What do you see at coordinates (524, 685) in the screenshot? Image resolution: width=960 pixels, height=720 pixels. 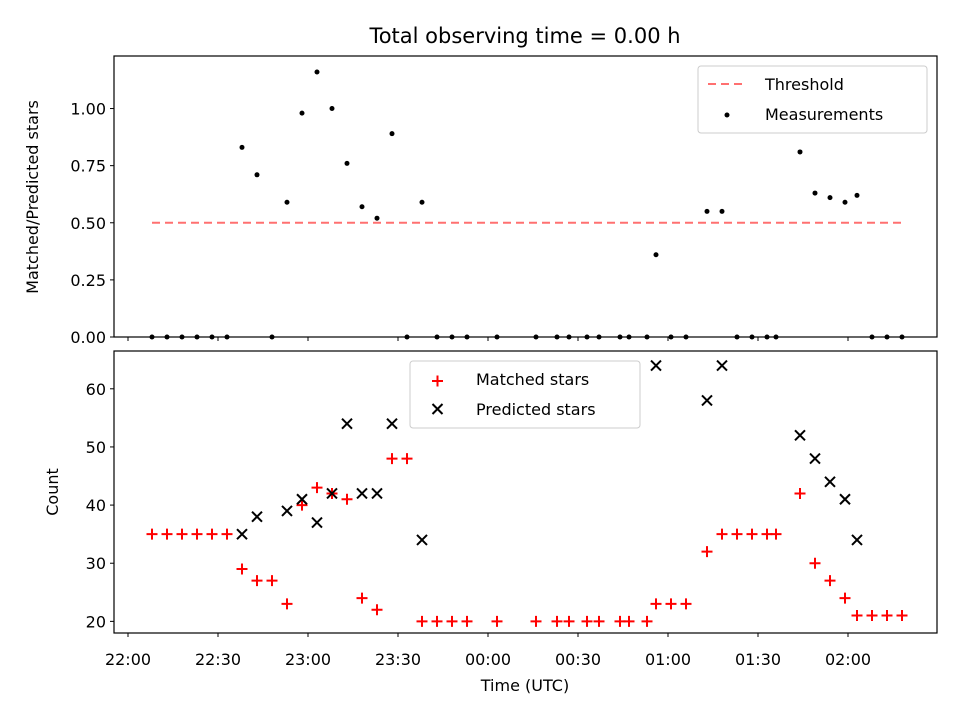 I see `x-axis-label: Time (UTC)` at bounding box center [524, 685].